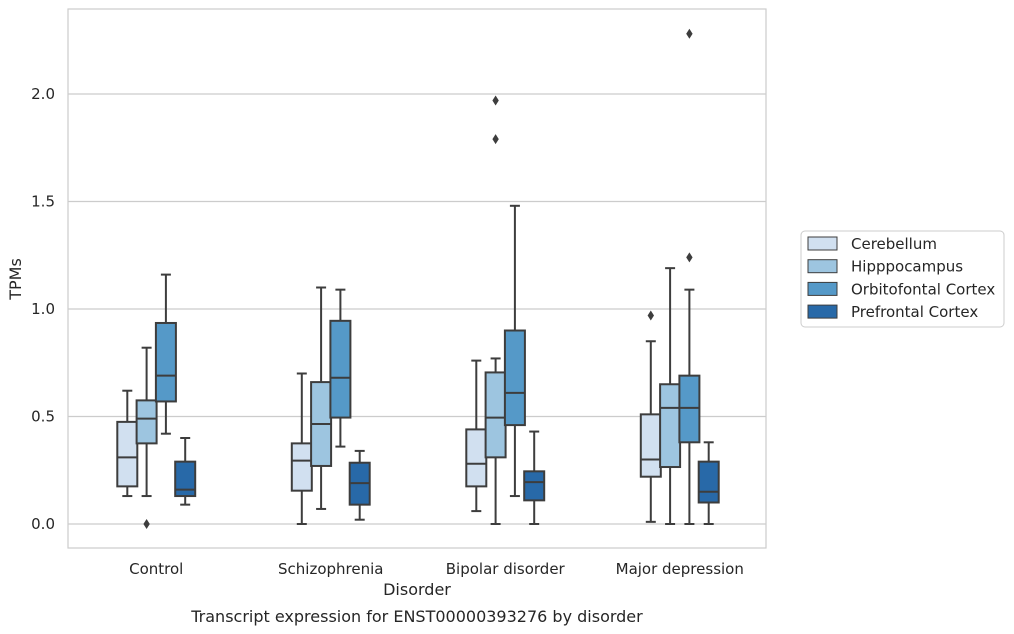 The image size is (1014, 634). What do you see at coordinates (923, 289) in the screenshot?
I see `legend-label: Orbitofontal Cortex` at bounding box center [923, 289].